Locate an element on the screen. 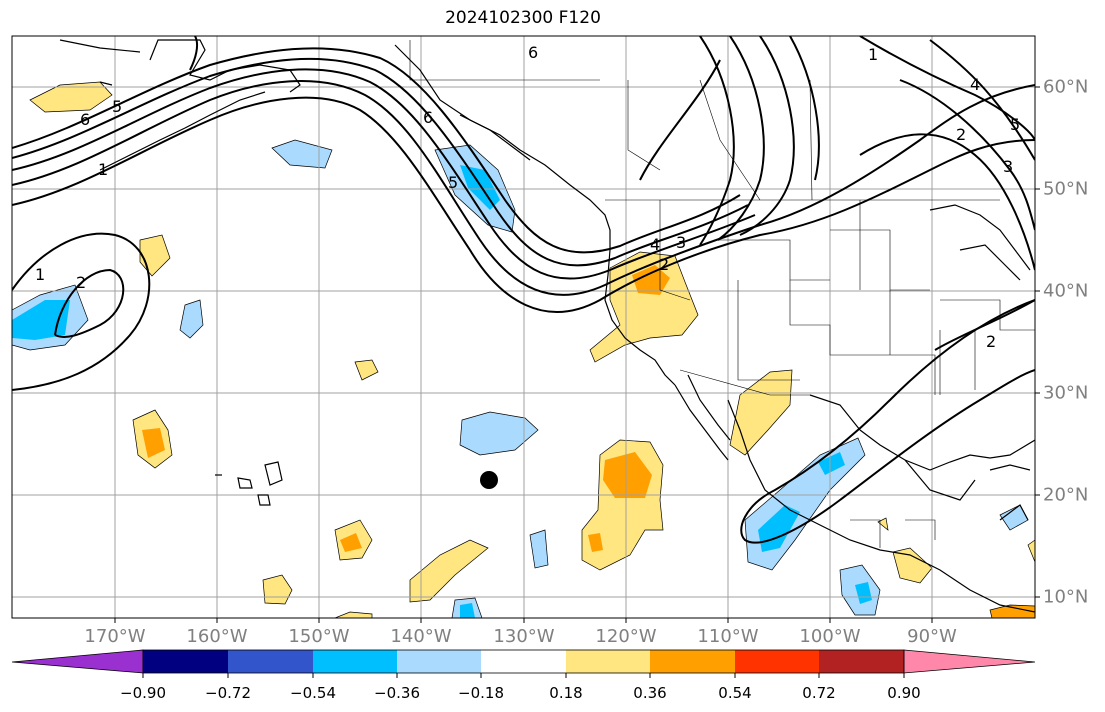  map-title: 2024102300 F120 is located at coordinates (523, 18).